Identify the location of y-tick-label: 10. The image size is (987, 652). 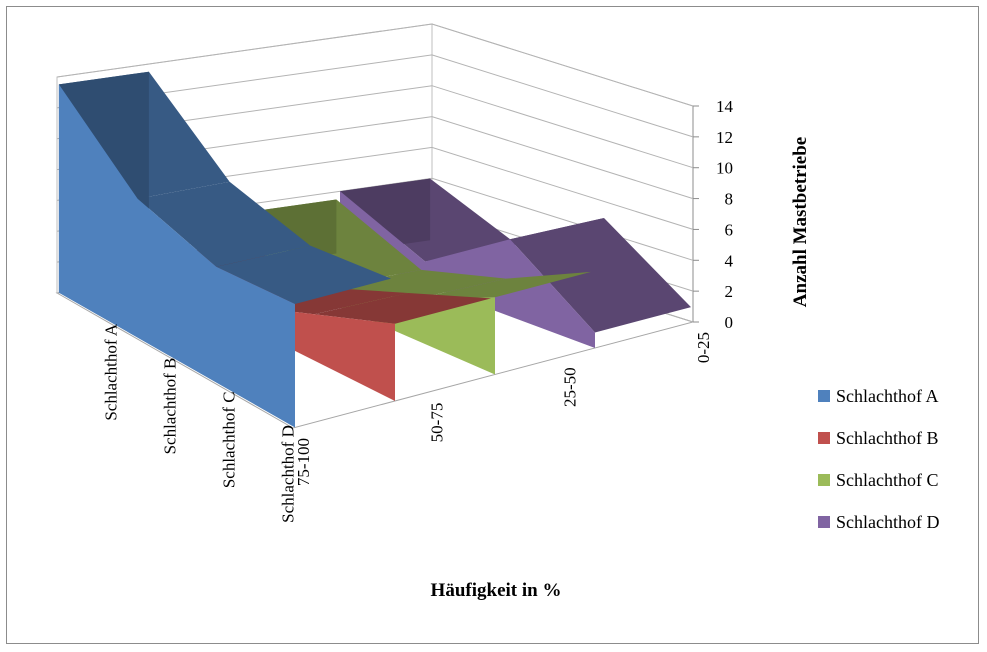
(724, 168).